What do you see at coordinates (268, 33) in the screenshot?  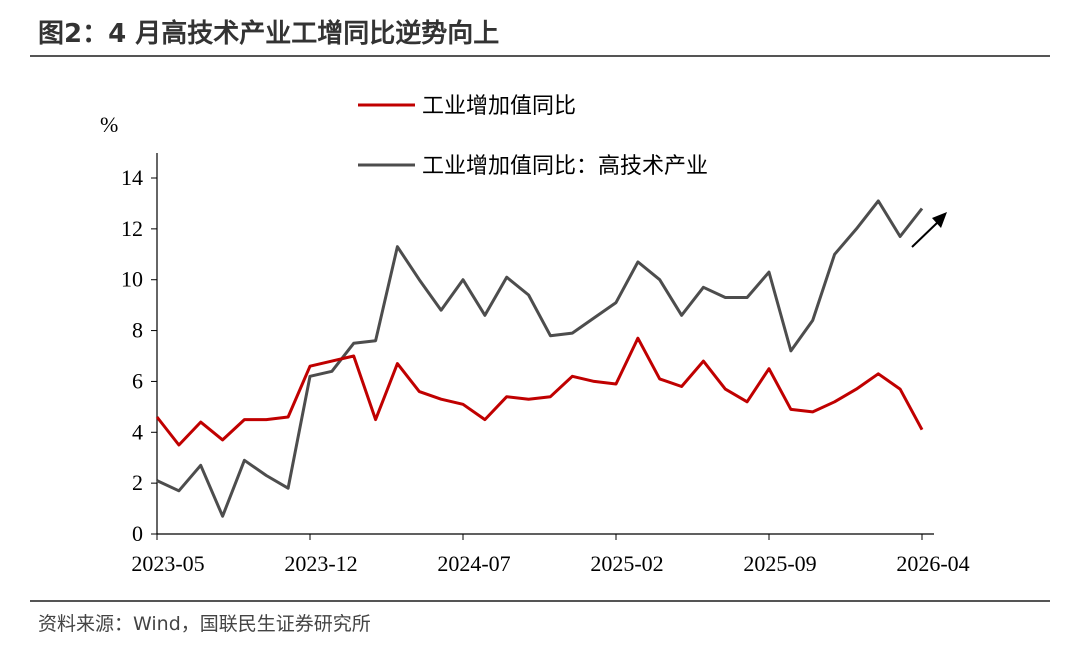 I see `chart-title: 图2：4 月高技术产业工增同比逆势向上` at bounding box center [268, 33].